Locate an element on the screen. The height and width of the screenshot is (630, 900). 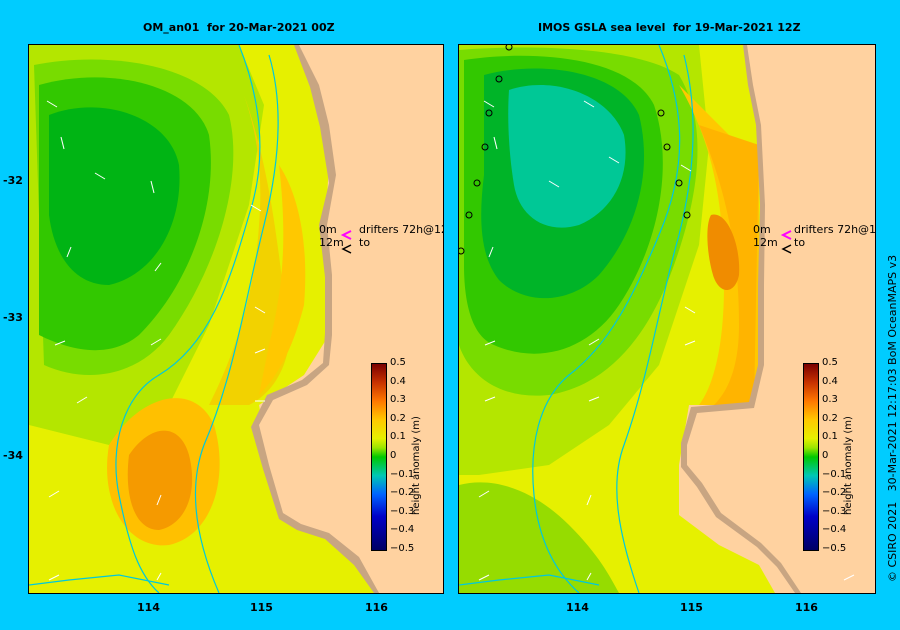
lon-tick-116-left: 116 is located at coordinates (376, 607).